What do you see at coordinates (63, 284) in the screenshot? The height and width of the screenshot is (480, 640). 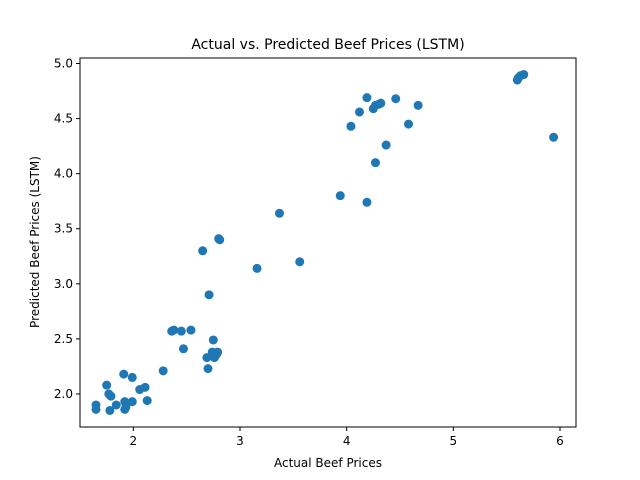 I see `y-tick-label: 3.0` at bounding box center [63, 284].